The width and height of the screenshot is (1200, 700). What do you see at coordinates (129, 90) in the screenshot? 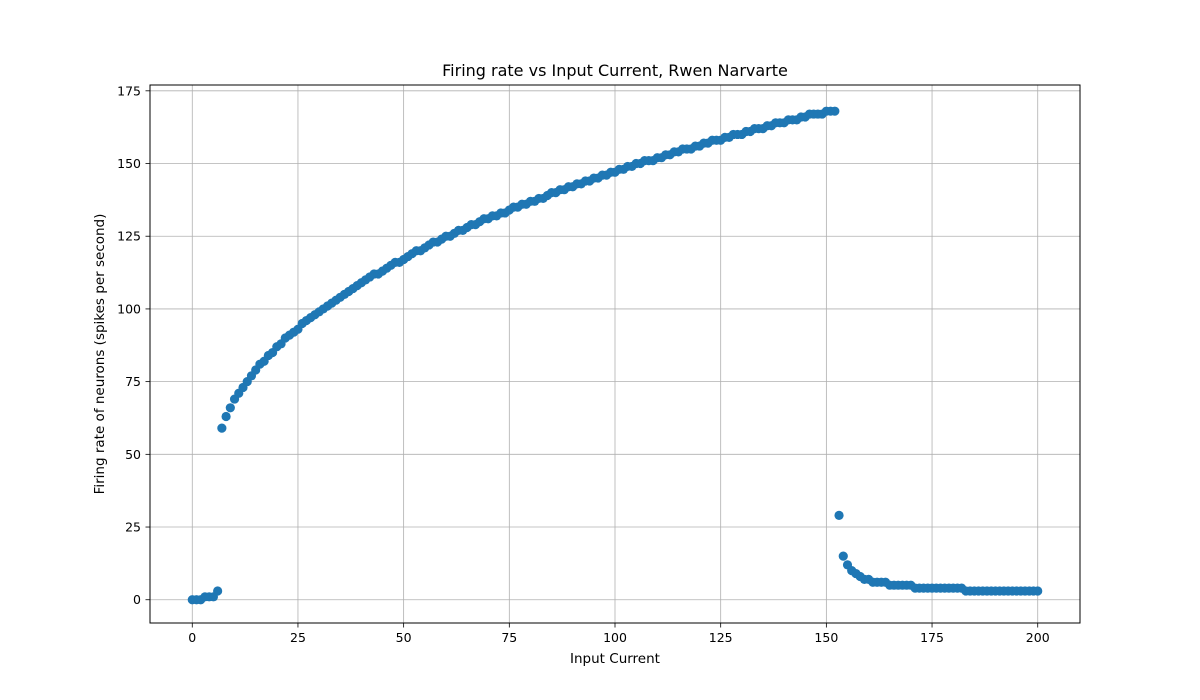
I see `y-tick-label: 175` at bounding box center [129, 90].